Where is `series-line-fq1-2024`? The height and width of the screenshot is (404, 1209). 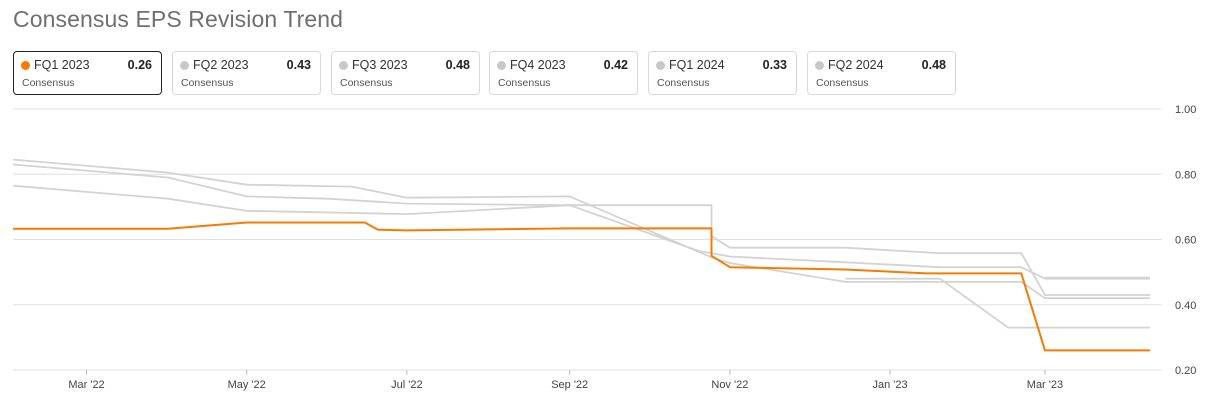
series-line-fq1-2024 is located at coordinates (997, 303).